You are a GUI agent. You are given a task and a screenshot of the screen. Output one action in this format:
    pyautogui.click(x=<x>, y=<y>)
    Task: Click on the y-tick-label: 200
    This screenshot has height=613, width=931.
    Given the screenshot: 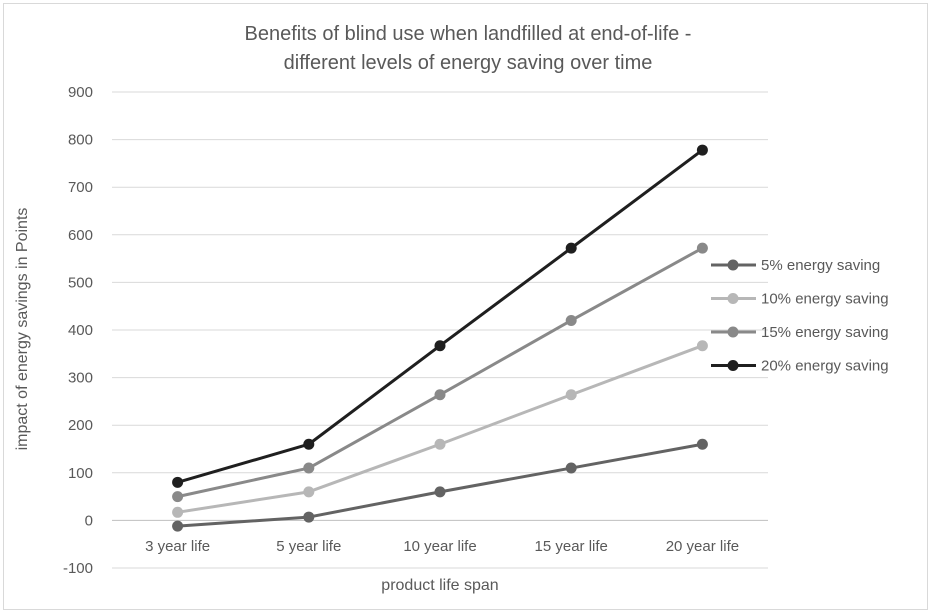 What is the action you would take?
    pyautogui.click(x=80, y=425)
    